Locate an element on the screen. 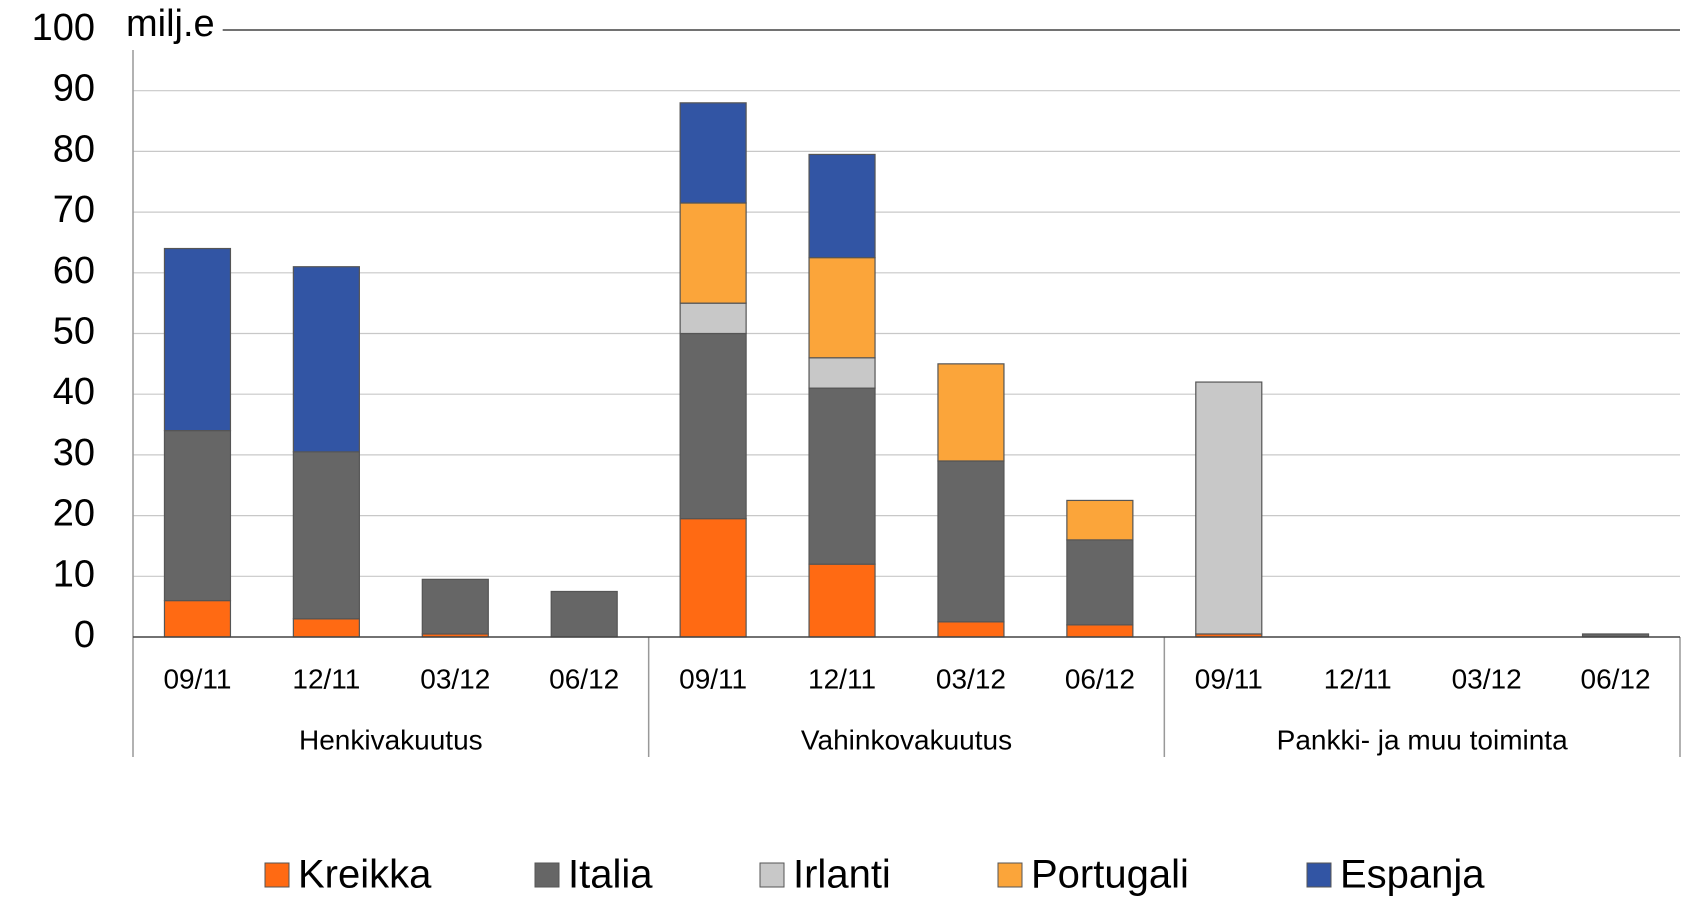 The height and width of the screenshot is (905, 1682). group-label: Vahinkovakuutus is located at coordinates (906, 739).